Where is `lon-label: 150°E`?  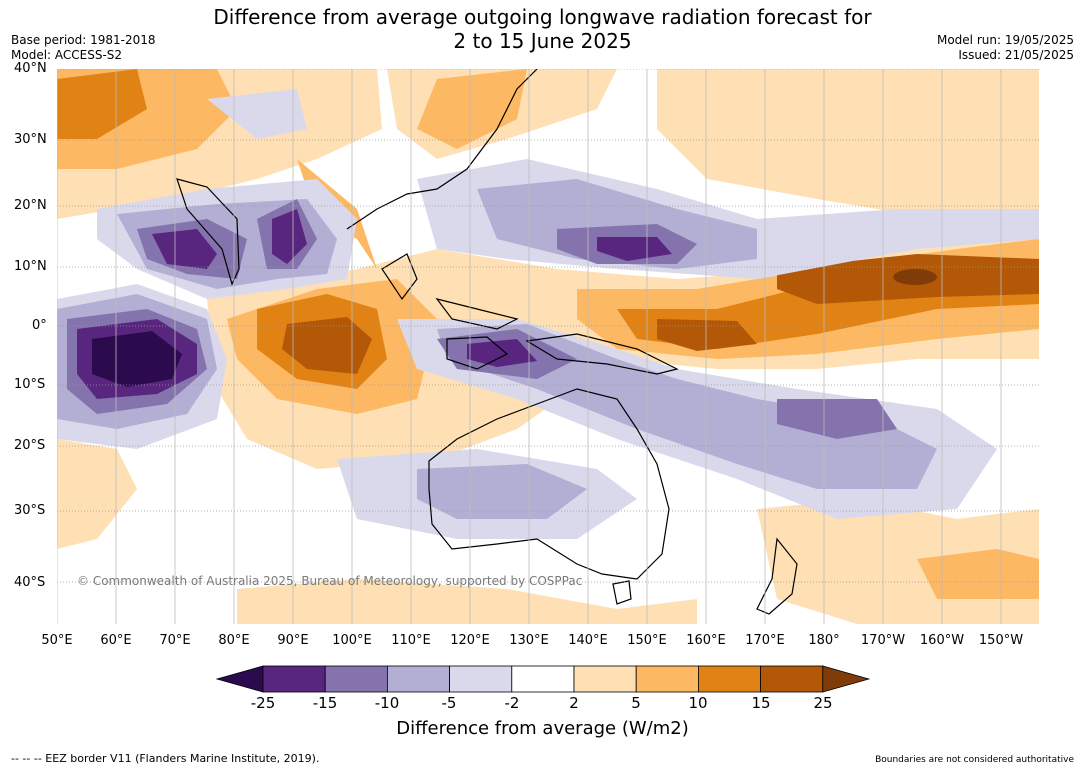
lon-label: 150°E is located at coordinates (647, 640).